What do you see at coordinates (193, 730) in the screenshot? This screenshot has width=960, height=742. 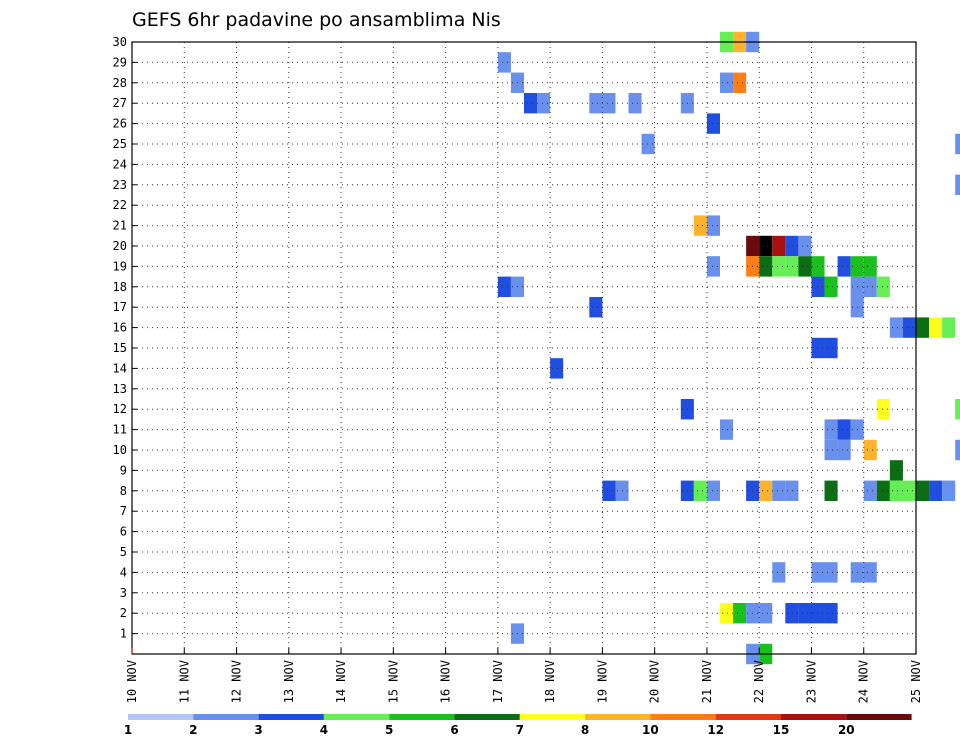 I see `colorbar-label: 2` at bounding box center [193, 730].